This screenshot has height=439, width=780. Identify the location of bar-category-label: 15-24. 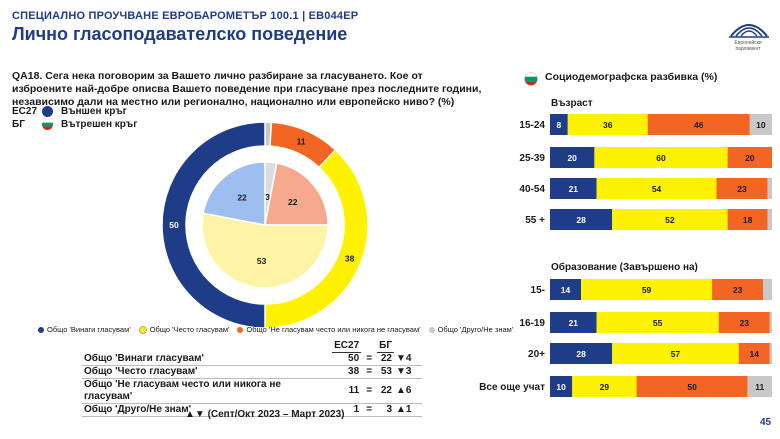
(532, 125).